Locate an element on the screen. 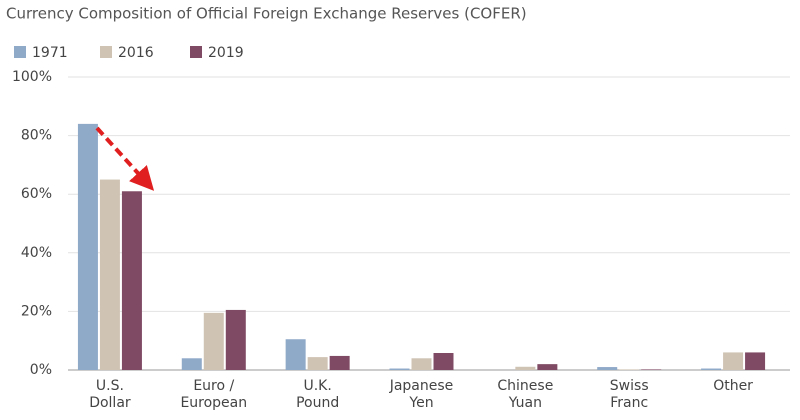  legend-label: 1971 is located at coordinates (50, 53).